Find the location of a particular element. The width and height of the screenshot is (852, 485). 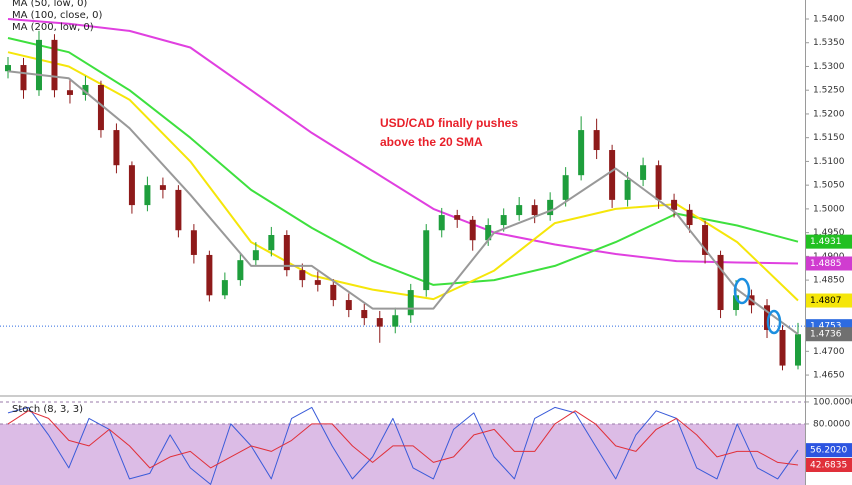

legend-entry: MA (100, close, 0) is located at coordinates (57, 15).